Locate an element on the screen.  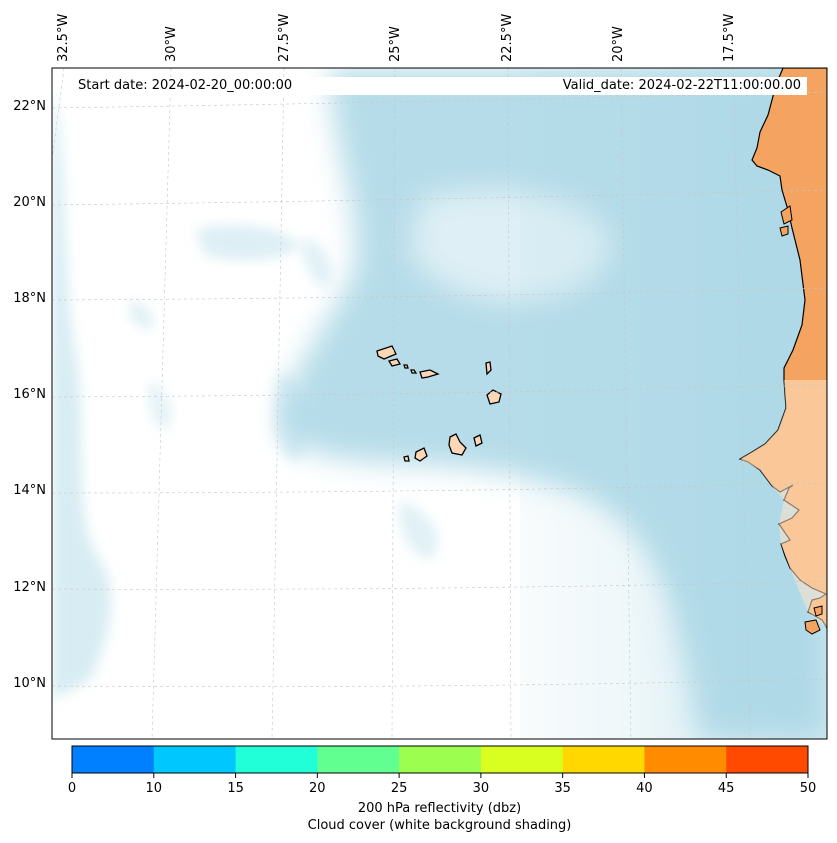
lat-label-16n: 16°N is located at coordinates (29, 394).